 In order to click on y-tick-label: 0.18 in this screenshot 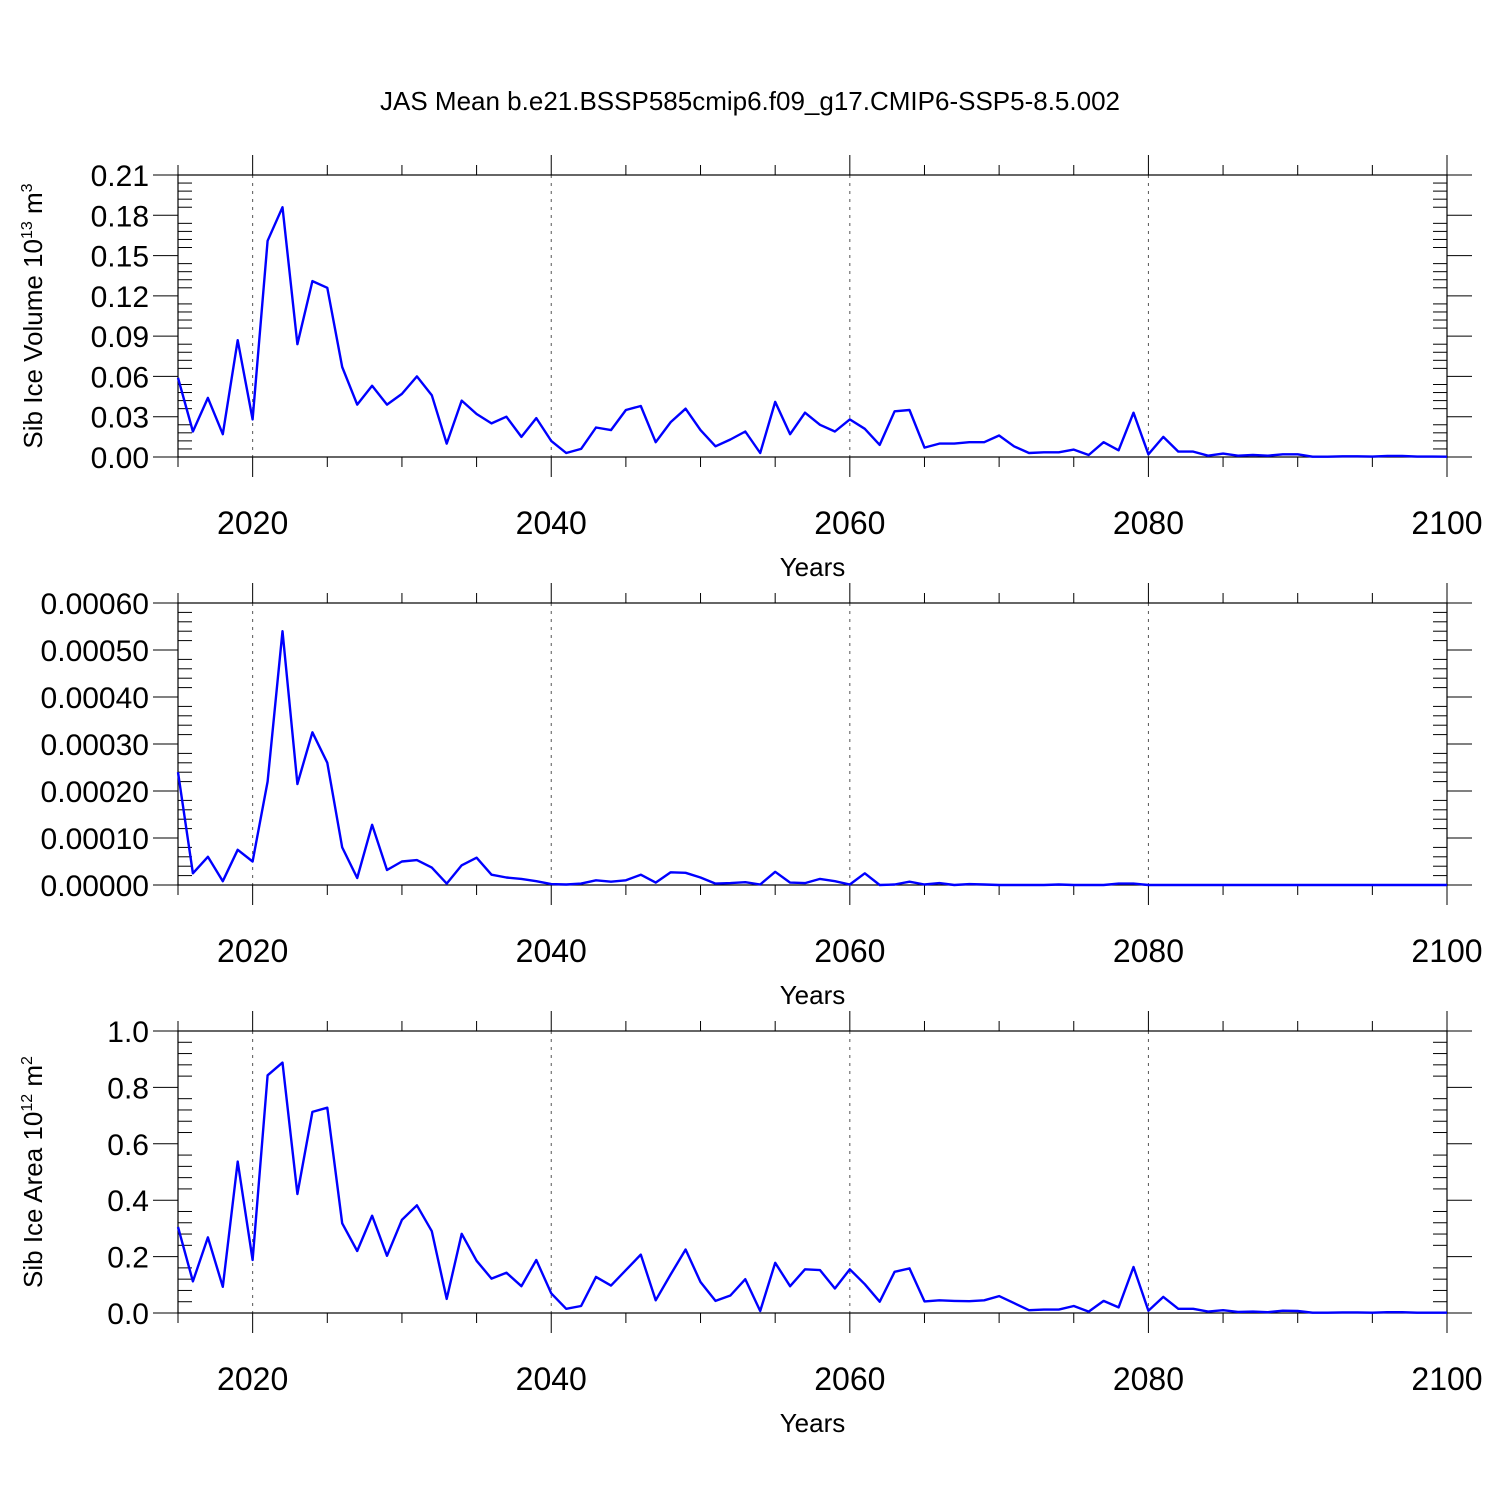, I will do `click(120, 216)`.